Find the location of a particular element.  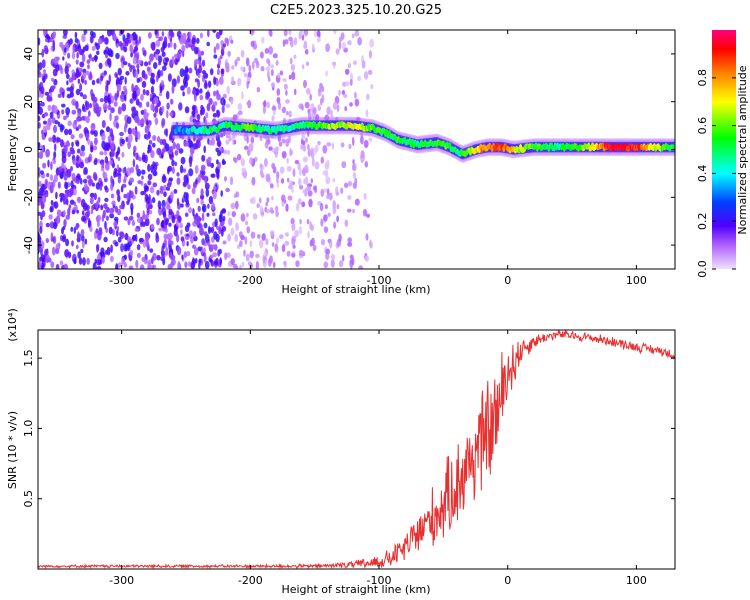

x-tick-label: -200 is located at coordinates (250, 580).